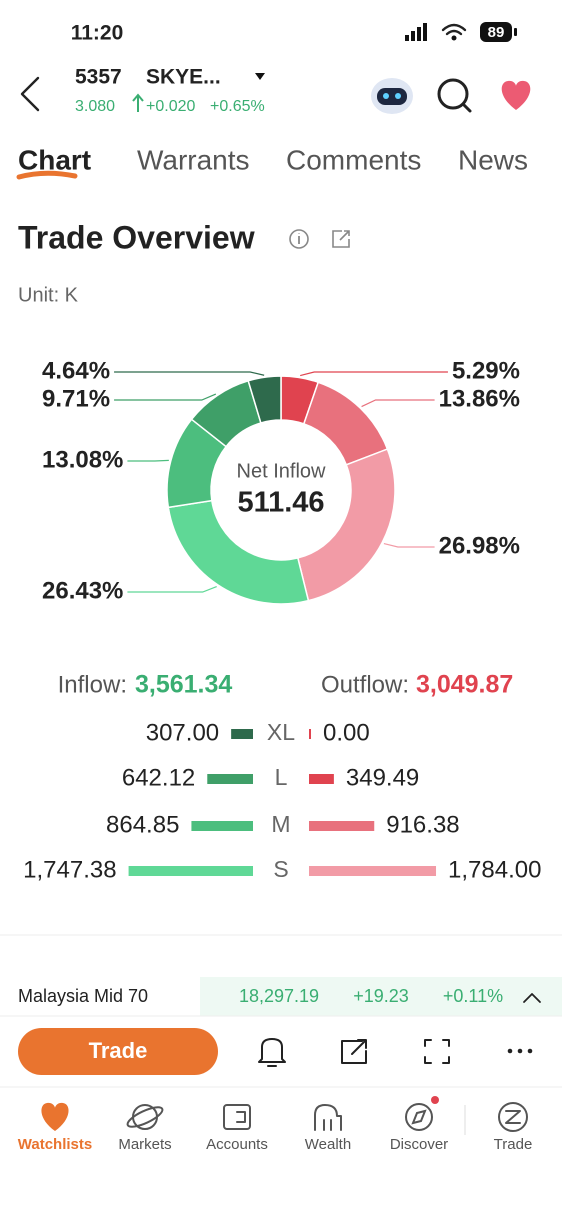 The image size is (562, 1218). Describe the element at coordinates (416, 32) in the screenshot. I see `signal` at that location.